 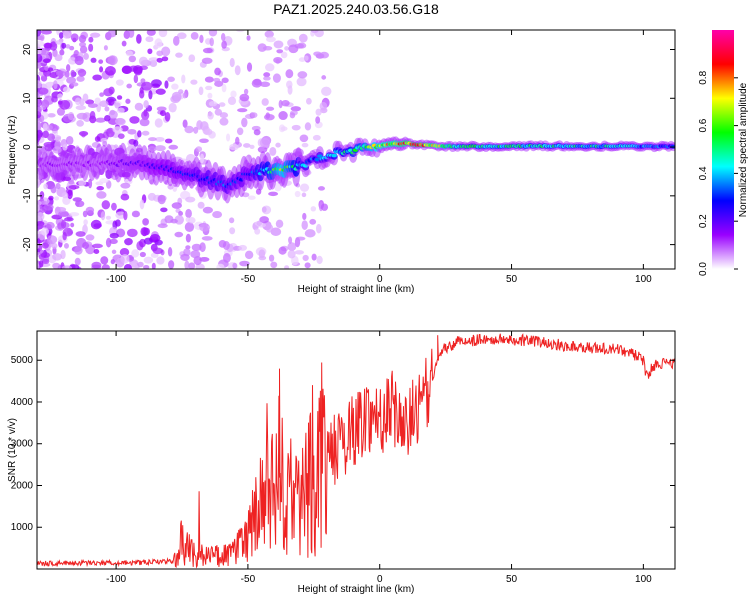 I want to click on x-tick-label: 100, so click(x=643, y=279).